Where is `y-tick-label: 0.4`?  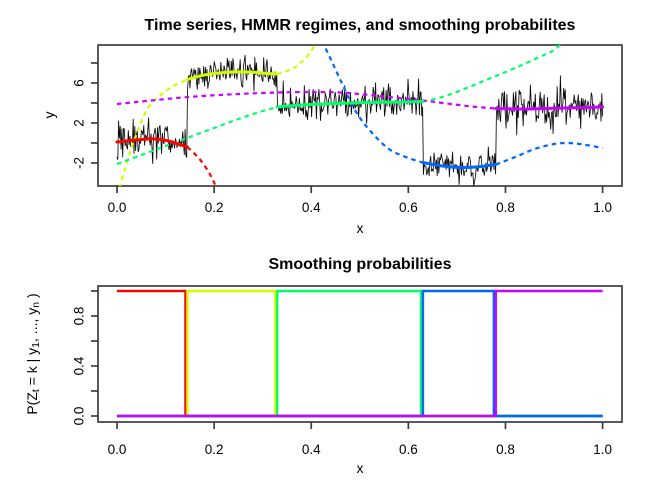
y-tick-label: 0.4 is located at coordinates (79, 365).